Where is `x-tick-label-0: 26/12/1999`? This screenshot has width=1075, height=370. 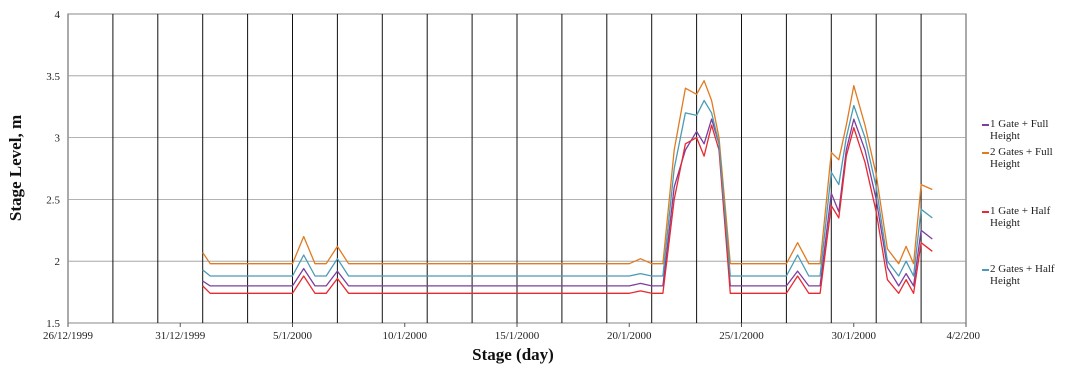
x-tick-label-0: 26/12/1999 is located at coordinates (68, 336).